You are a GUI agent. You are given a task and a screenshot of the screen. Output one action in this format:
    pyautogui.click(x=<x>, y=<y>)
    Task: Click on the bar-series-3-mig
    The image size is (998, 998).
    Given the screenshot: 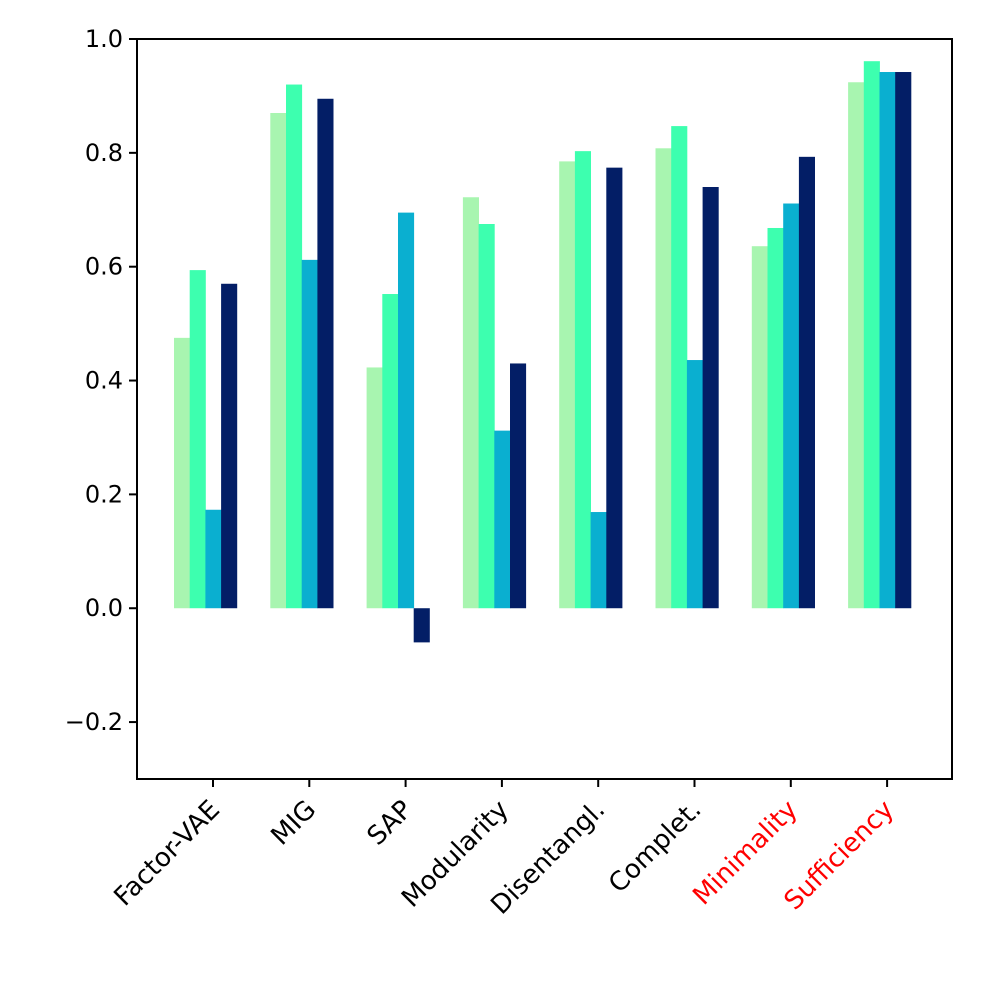 What is the action you would take?
    pyautogui.click(x=309, y=434)
    